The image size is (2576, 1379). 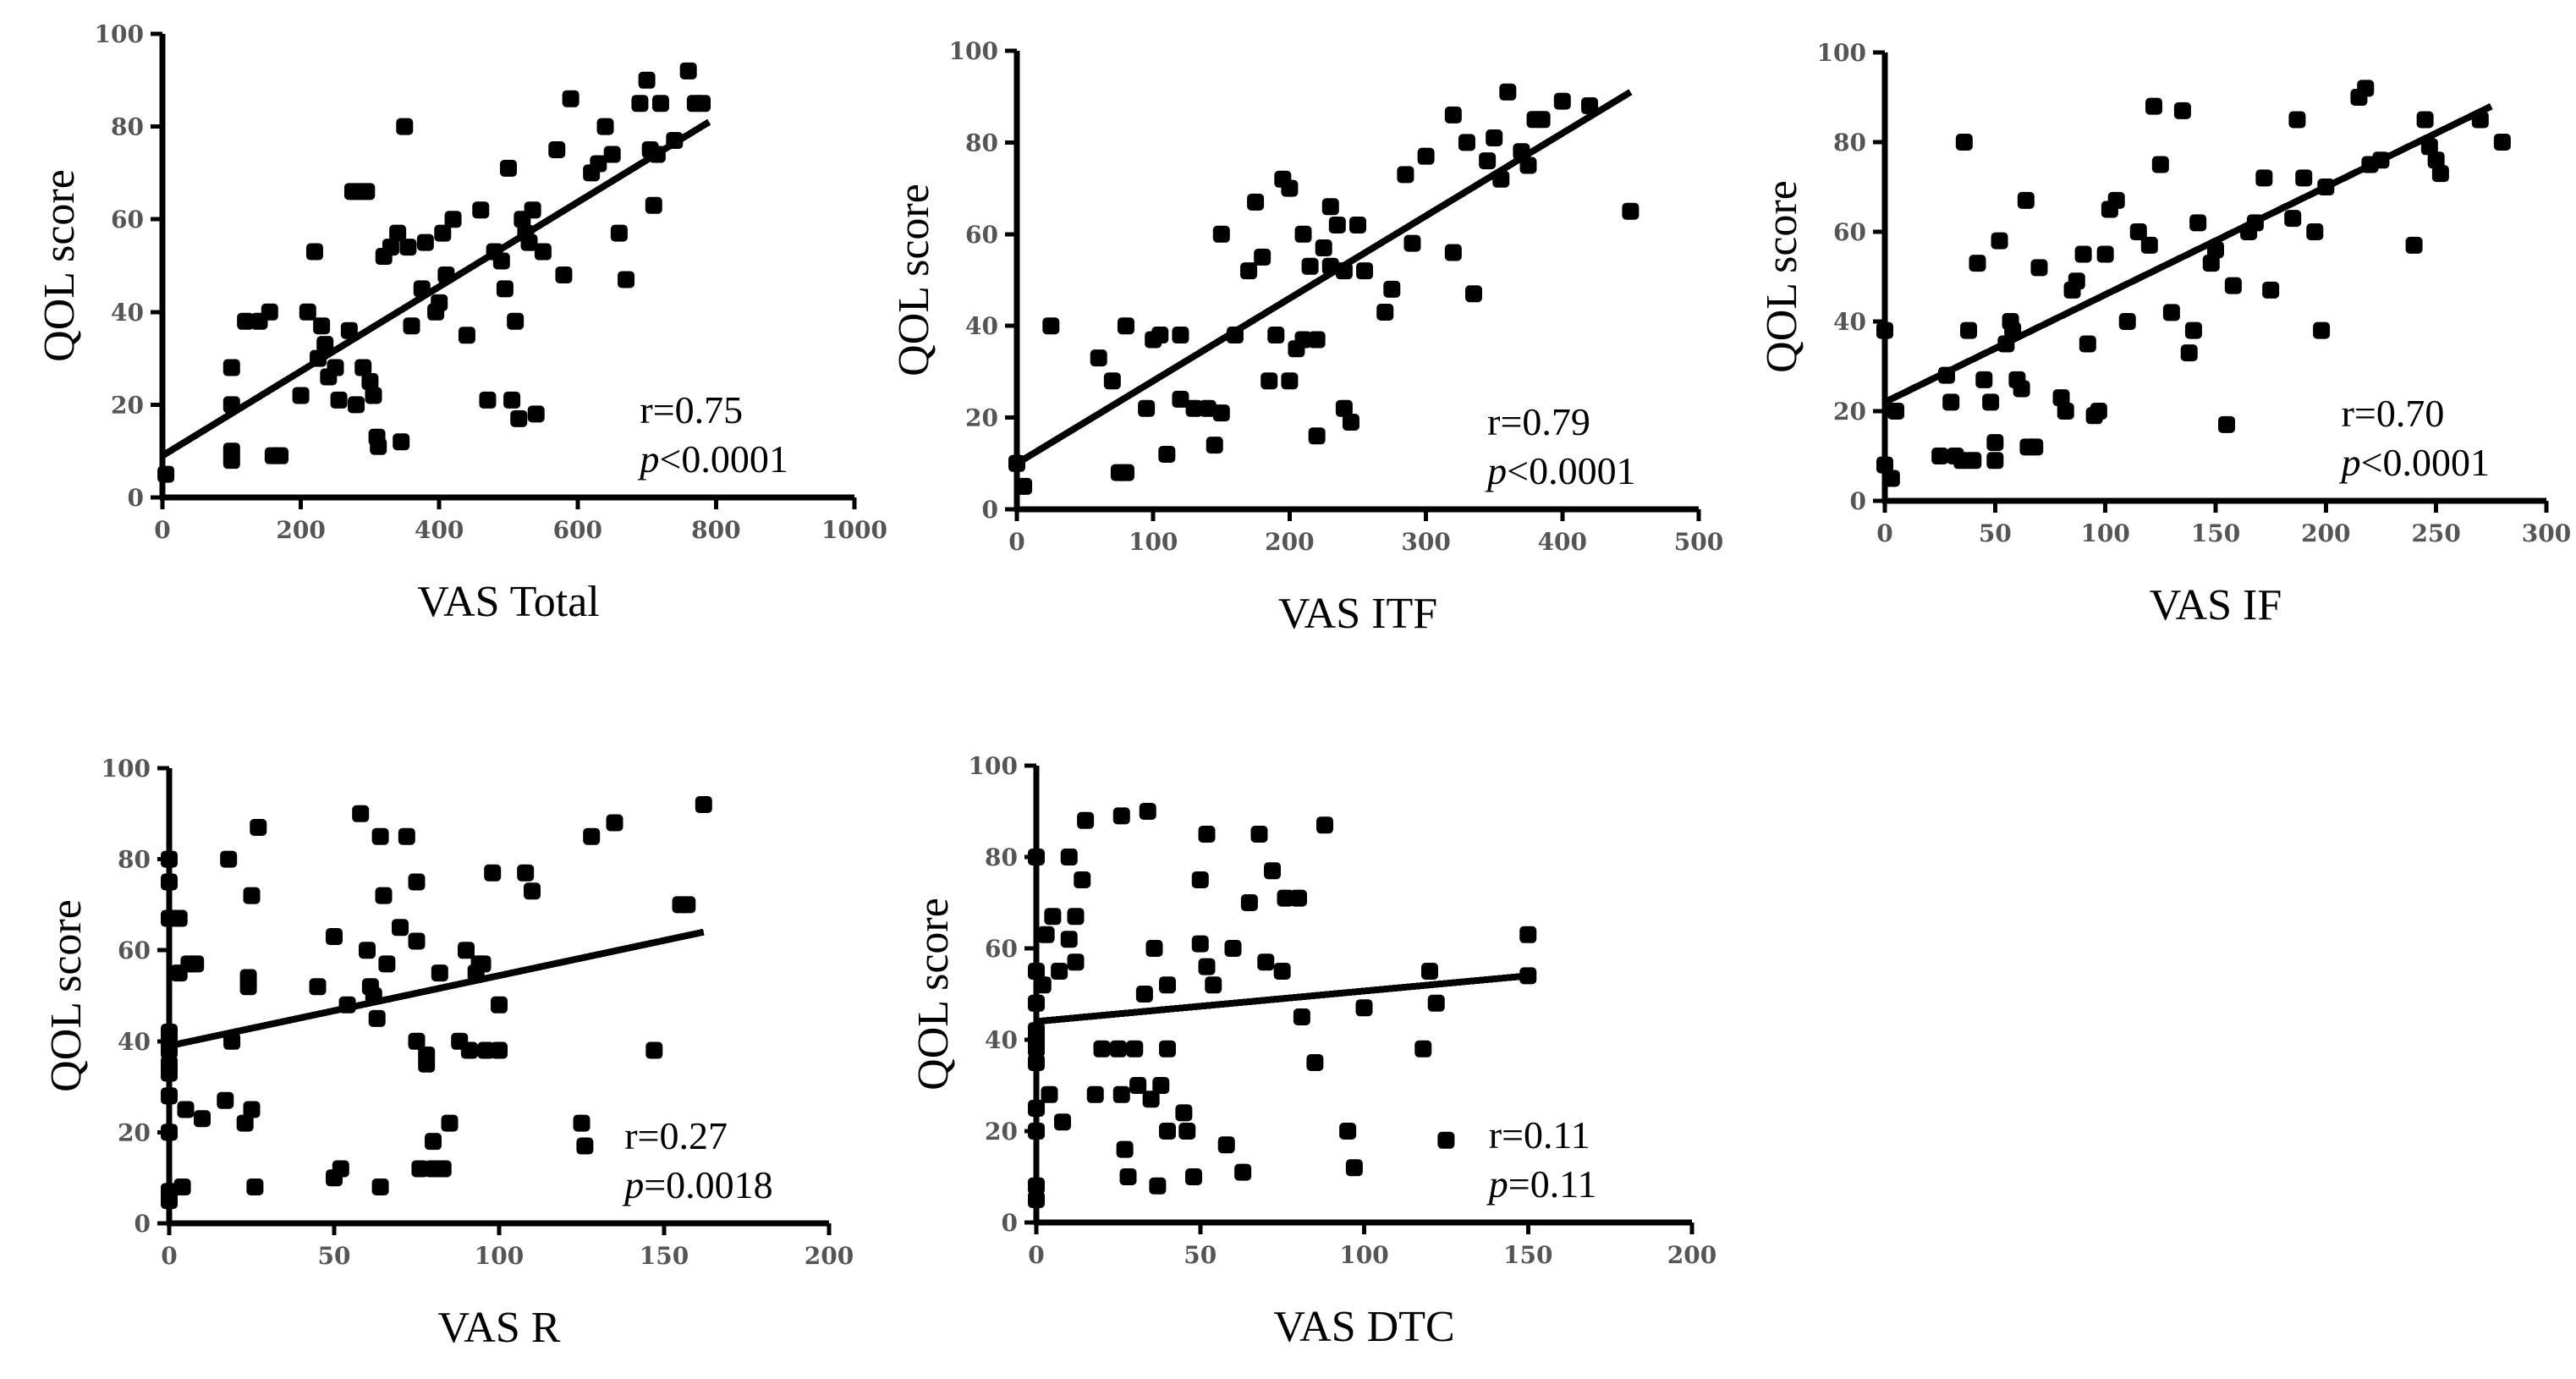 I want to click on y-tick-label: 80, so click(x=134, y=860).